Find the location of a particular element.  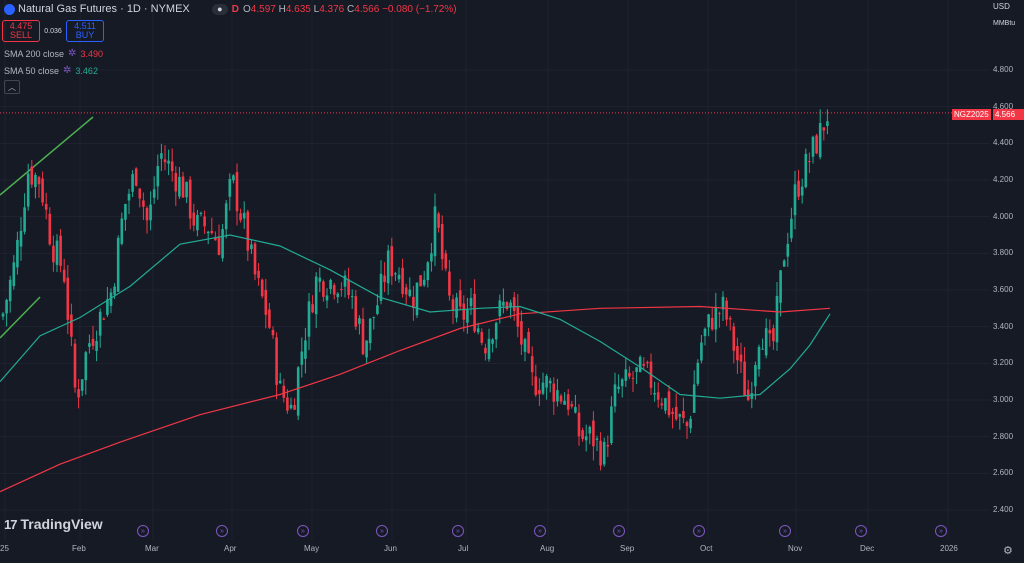

last-price-tag: 4.566 is located at coordinates (1008, 114).